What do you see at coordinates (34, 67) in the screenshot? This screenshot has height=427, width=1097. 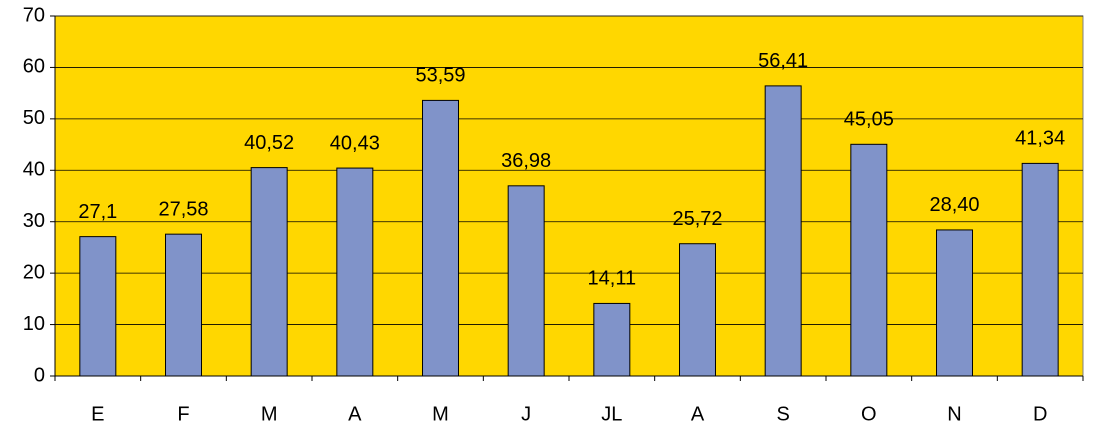 I see `y-tick-label: 60` at bounding box center [34, 67].